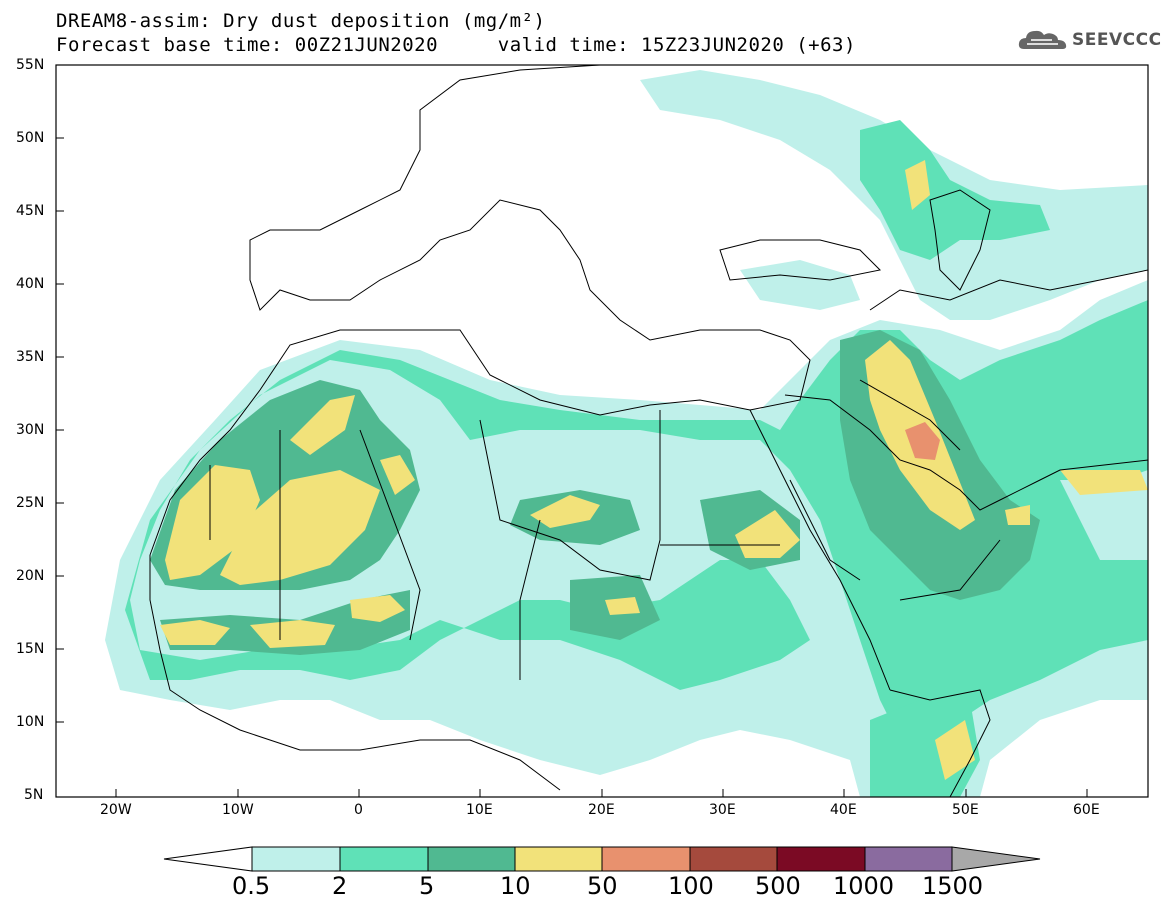 Image resolution: width=1165 pixels, height=907 pixels. I want to click on lon-label: 20E, so click(601, 810).